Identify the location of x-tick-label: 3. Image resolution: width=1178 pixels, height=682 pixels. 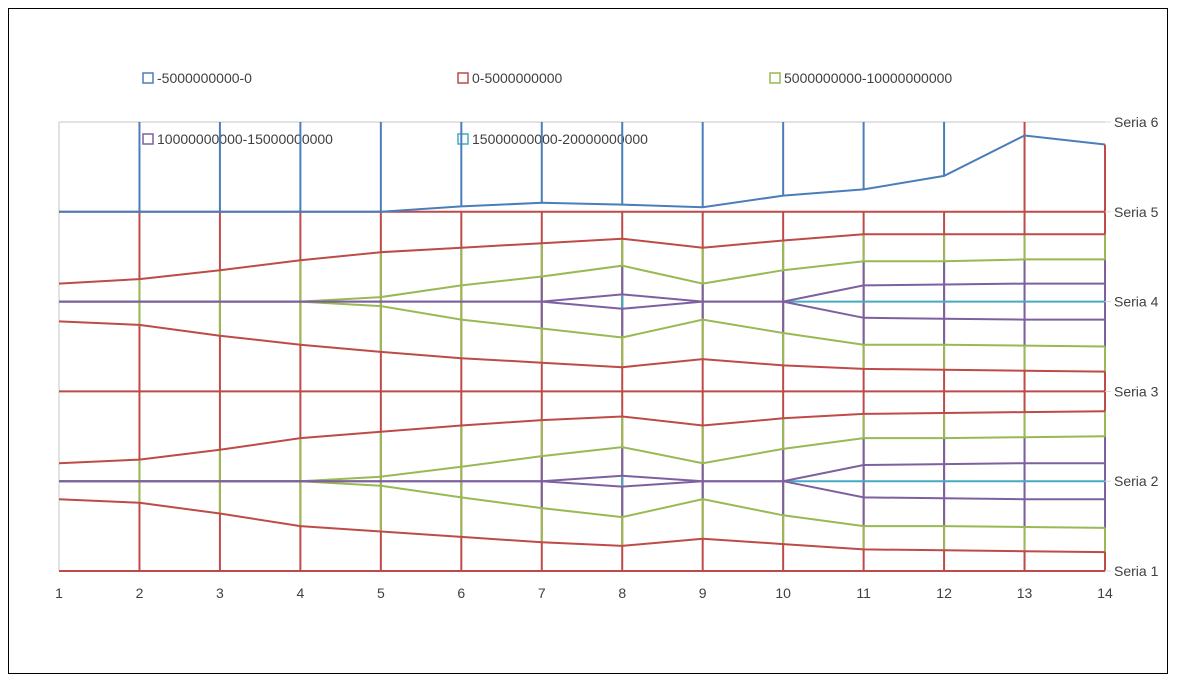
(220, 593).